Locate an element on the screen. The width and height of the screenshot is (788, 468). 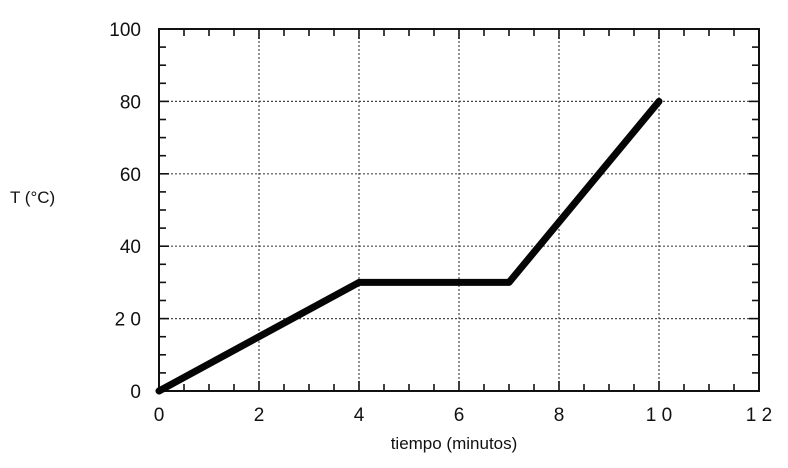
y-tick-label: 2 0 is located at coordinates (128, 320).